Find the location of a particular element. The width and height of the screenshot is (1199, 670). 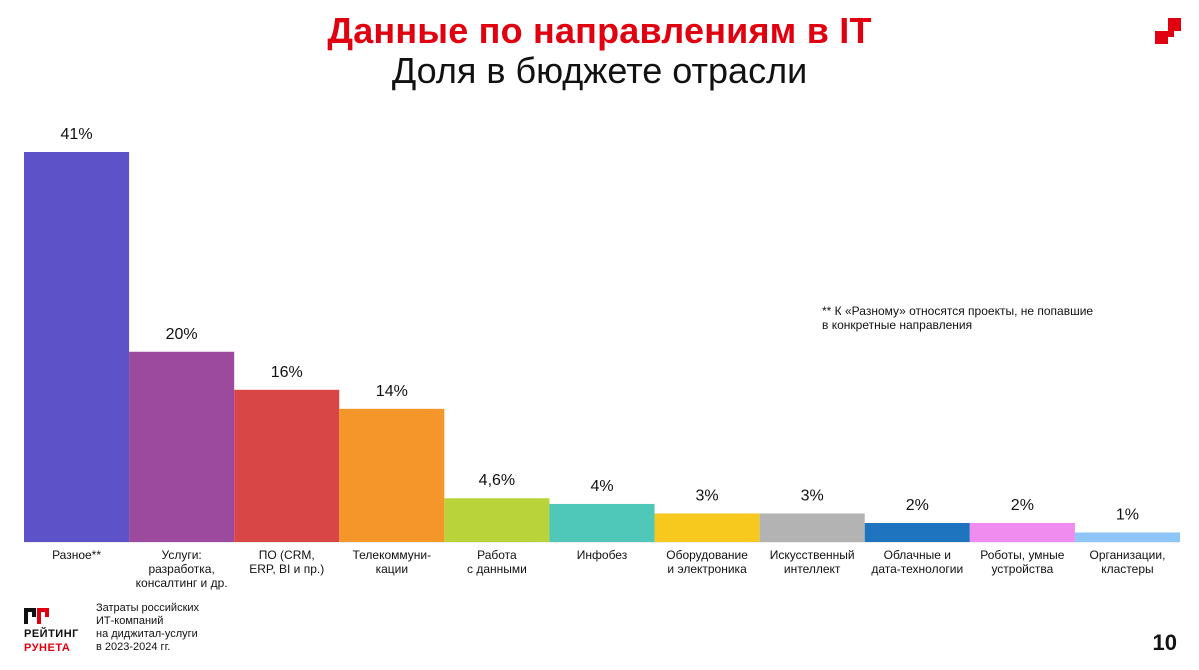

bar-value-label-9: 2% is located at coordinates (1022, 505).